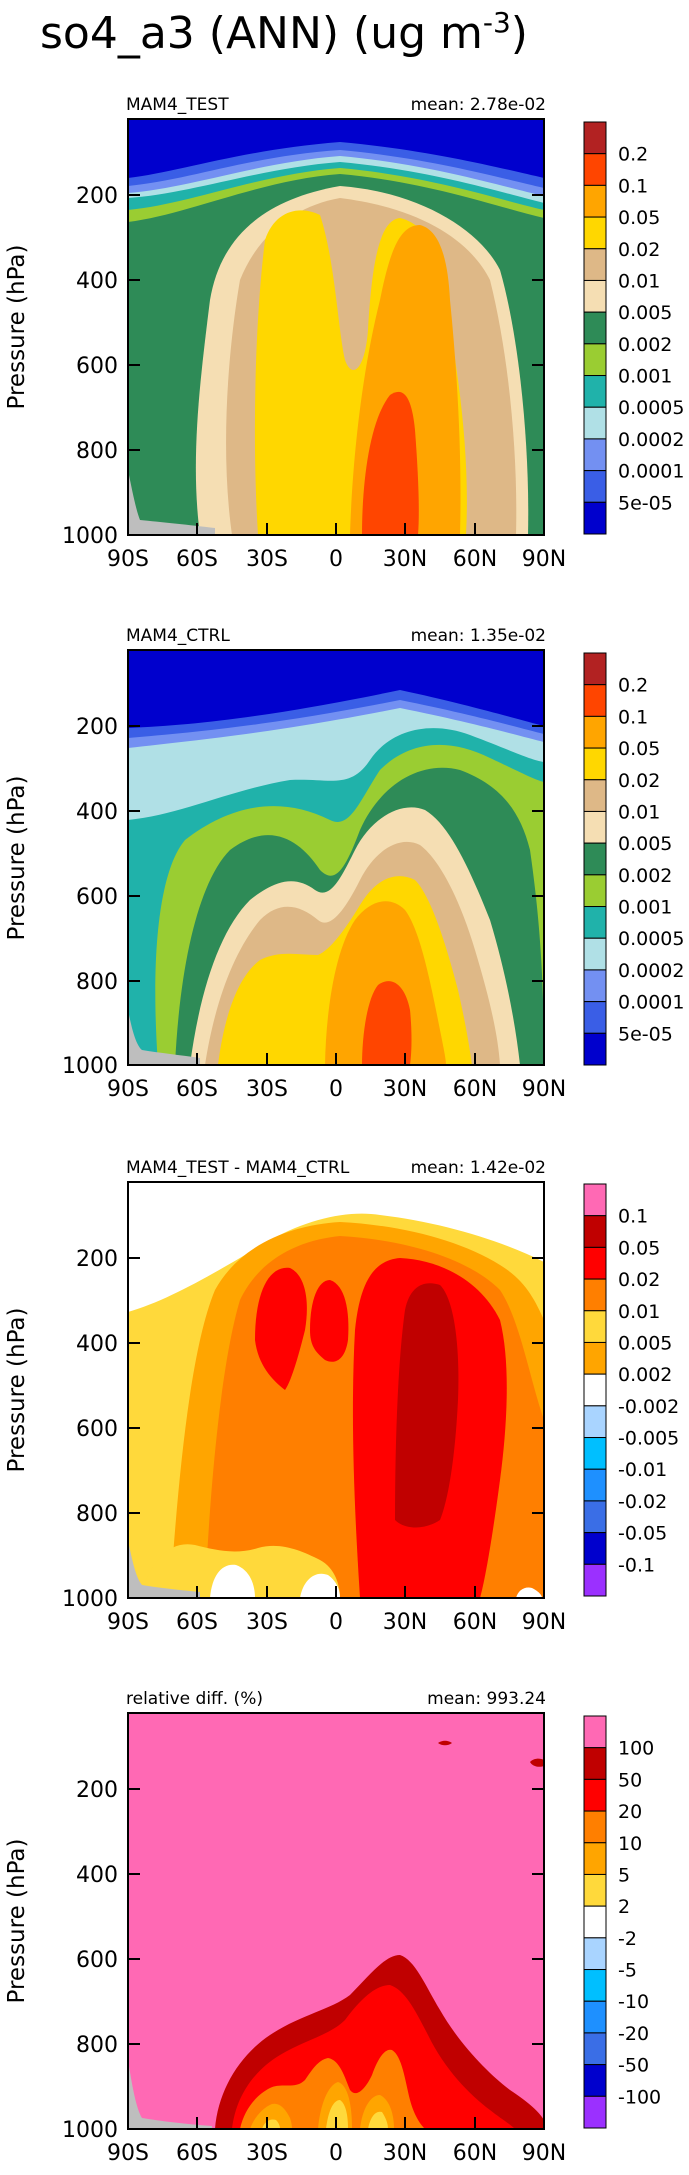  Describe the element at coordinates (128, 559) in the screenshot. I see `panel-1-xtick: 90S` at that location.